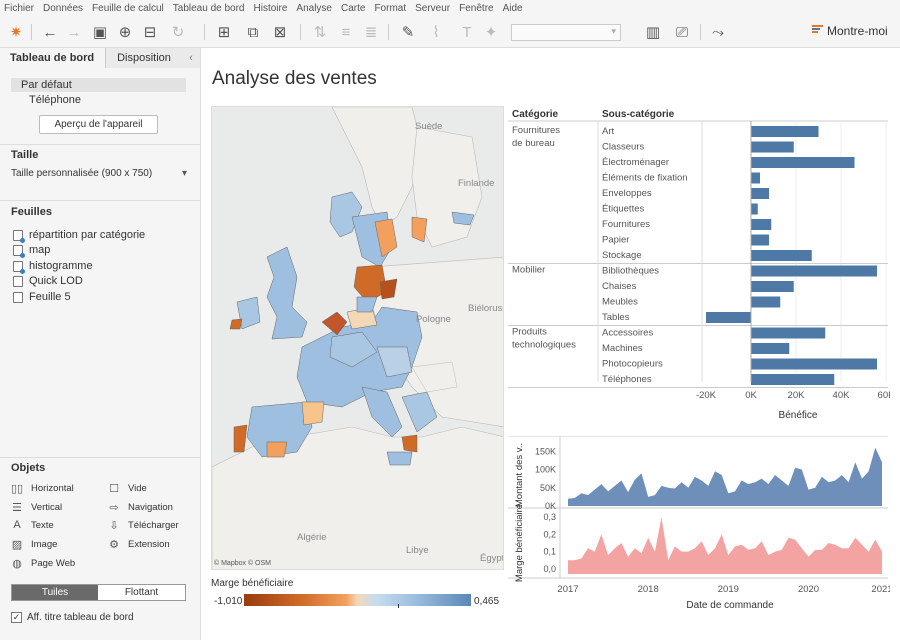 This screenshot has height=640, width=900. Describe the element at coordinates (99, 175) in the screenshot. I see `size-select: Taille personnalisée (900 x 750)` at that location.